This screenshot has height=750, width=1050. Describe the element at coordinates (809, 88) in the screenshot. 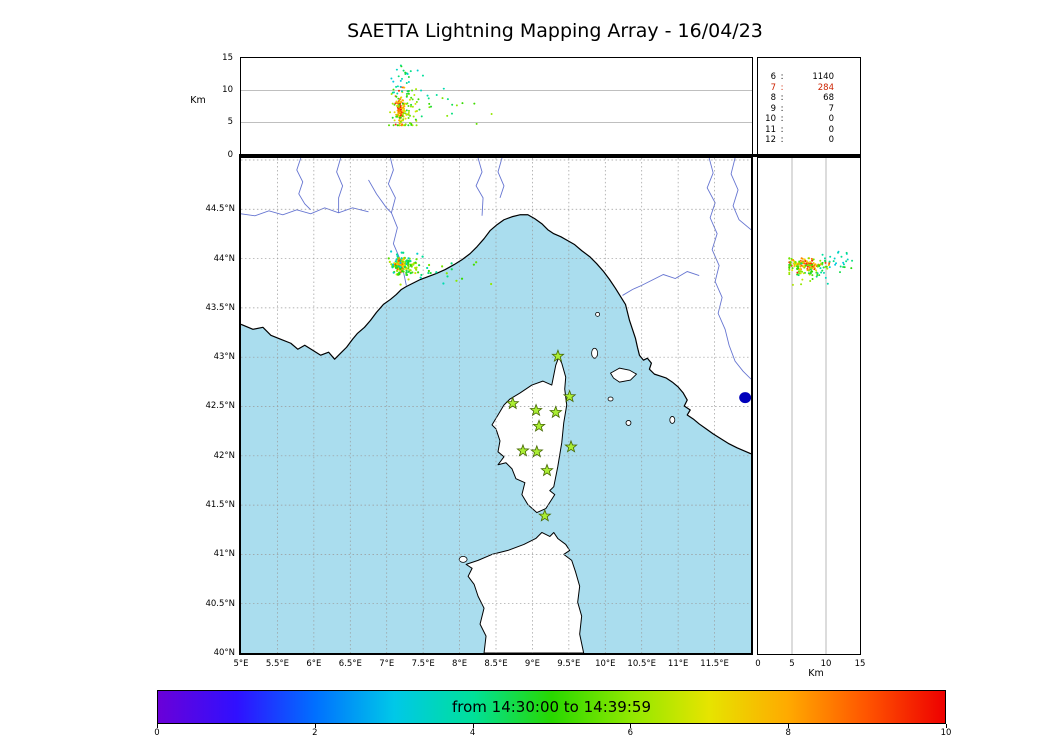

I see `station-count-row: 7: 284` at that location.